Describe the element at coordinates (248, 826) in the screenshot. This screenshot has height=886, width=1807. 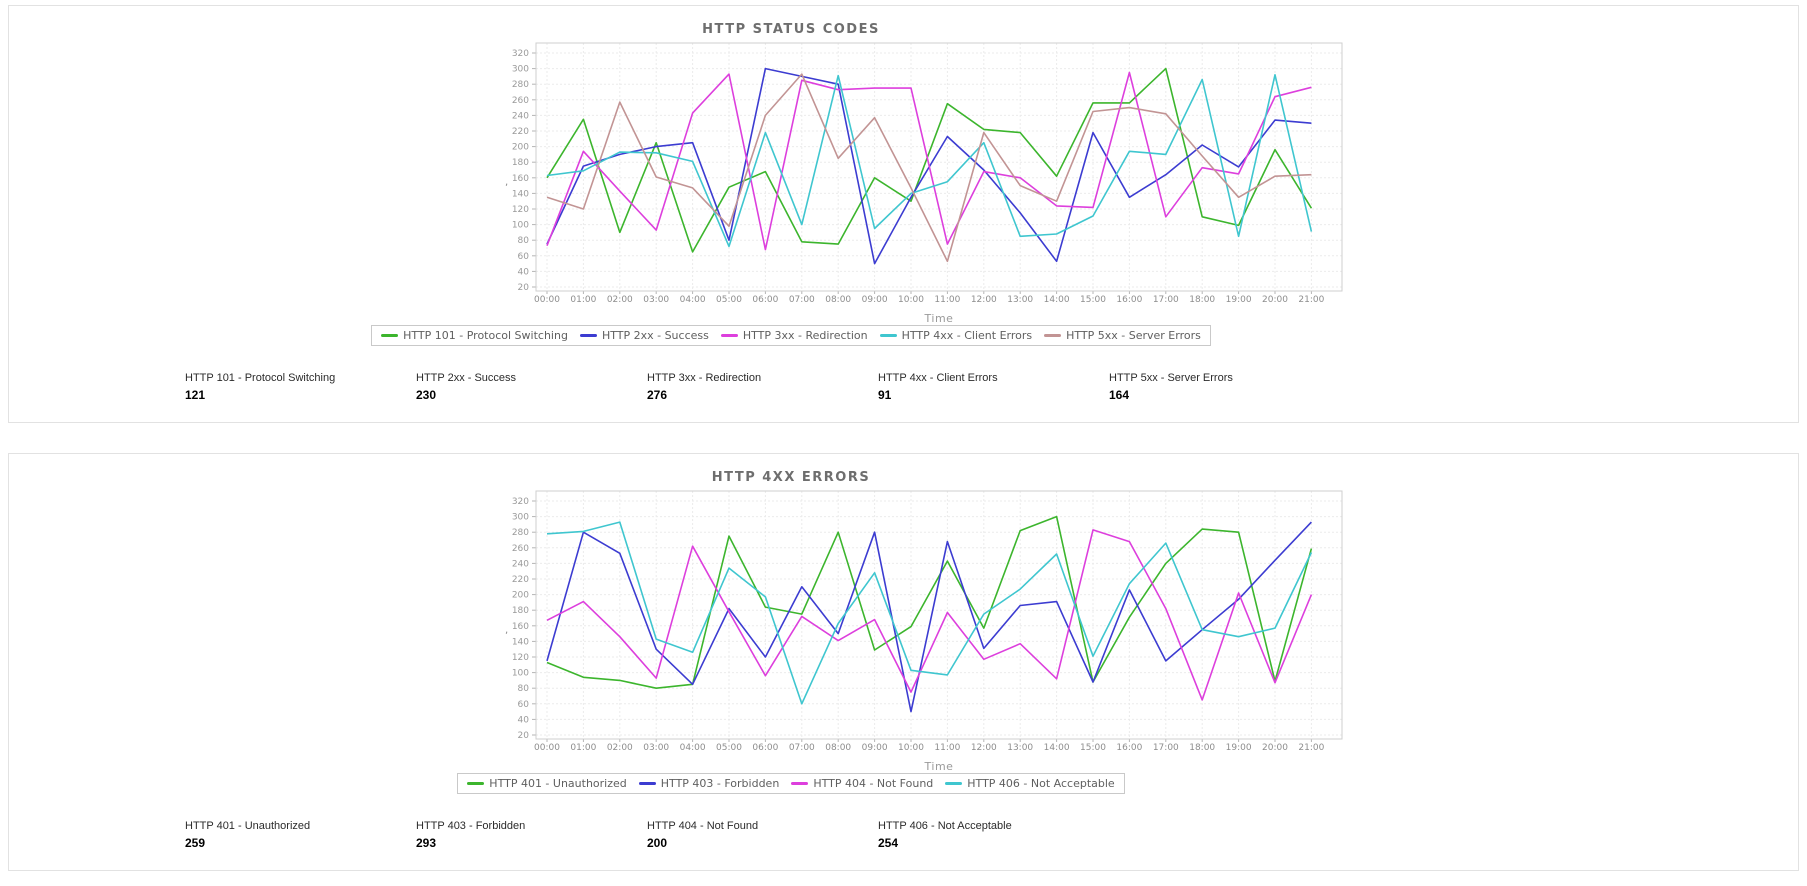
I see `stat-label: HTTP 401 - Unauthorized` at that location.